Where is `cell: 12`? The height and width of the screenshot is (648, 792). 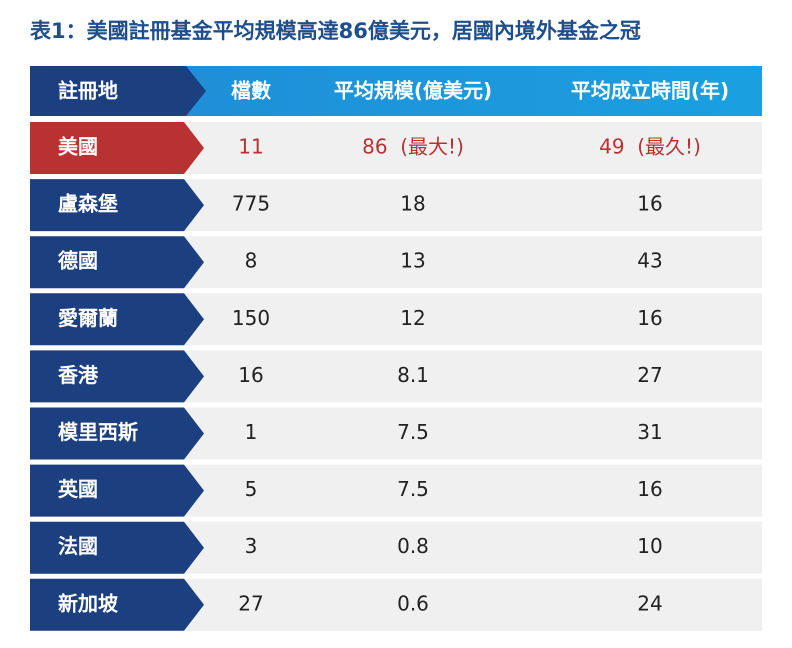 cell: 12 is located at coordinates (412, 318).